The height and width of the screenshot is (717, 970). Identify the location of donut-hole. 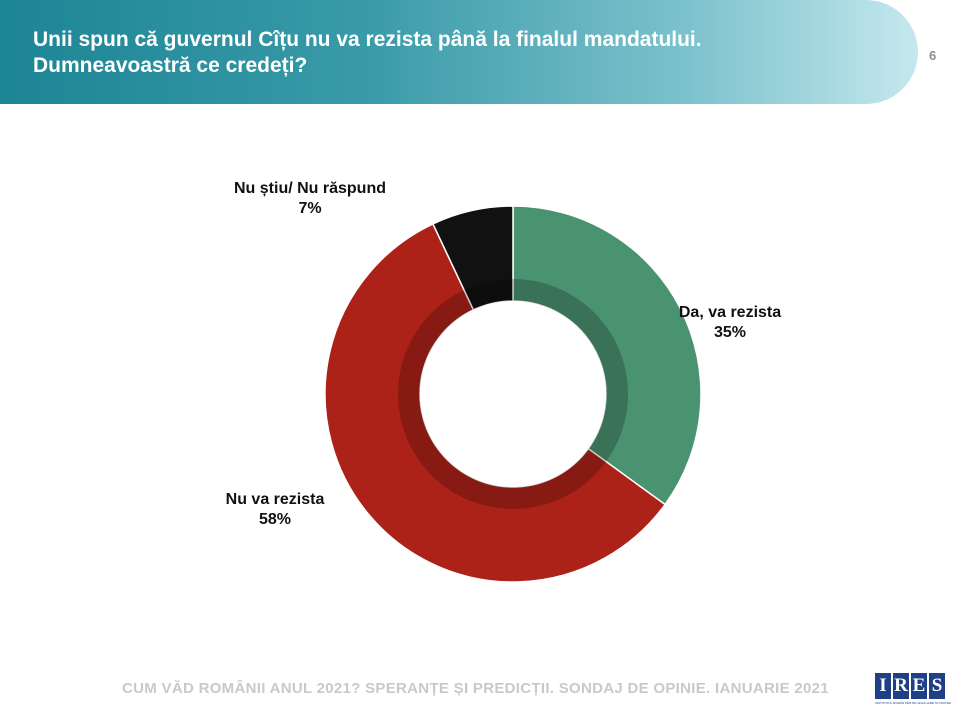
(513, 394).